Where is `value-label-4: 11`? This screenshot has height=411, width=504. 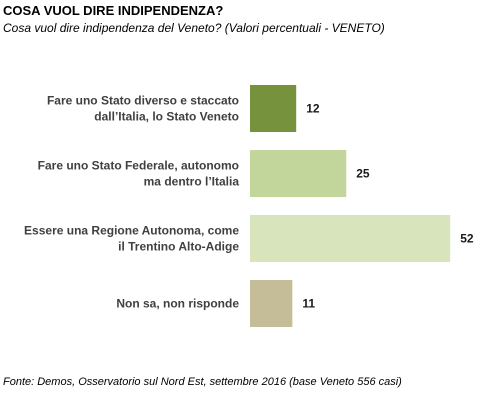 value-label-4: 11 is located at coordinates (308, 304).